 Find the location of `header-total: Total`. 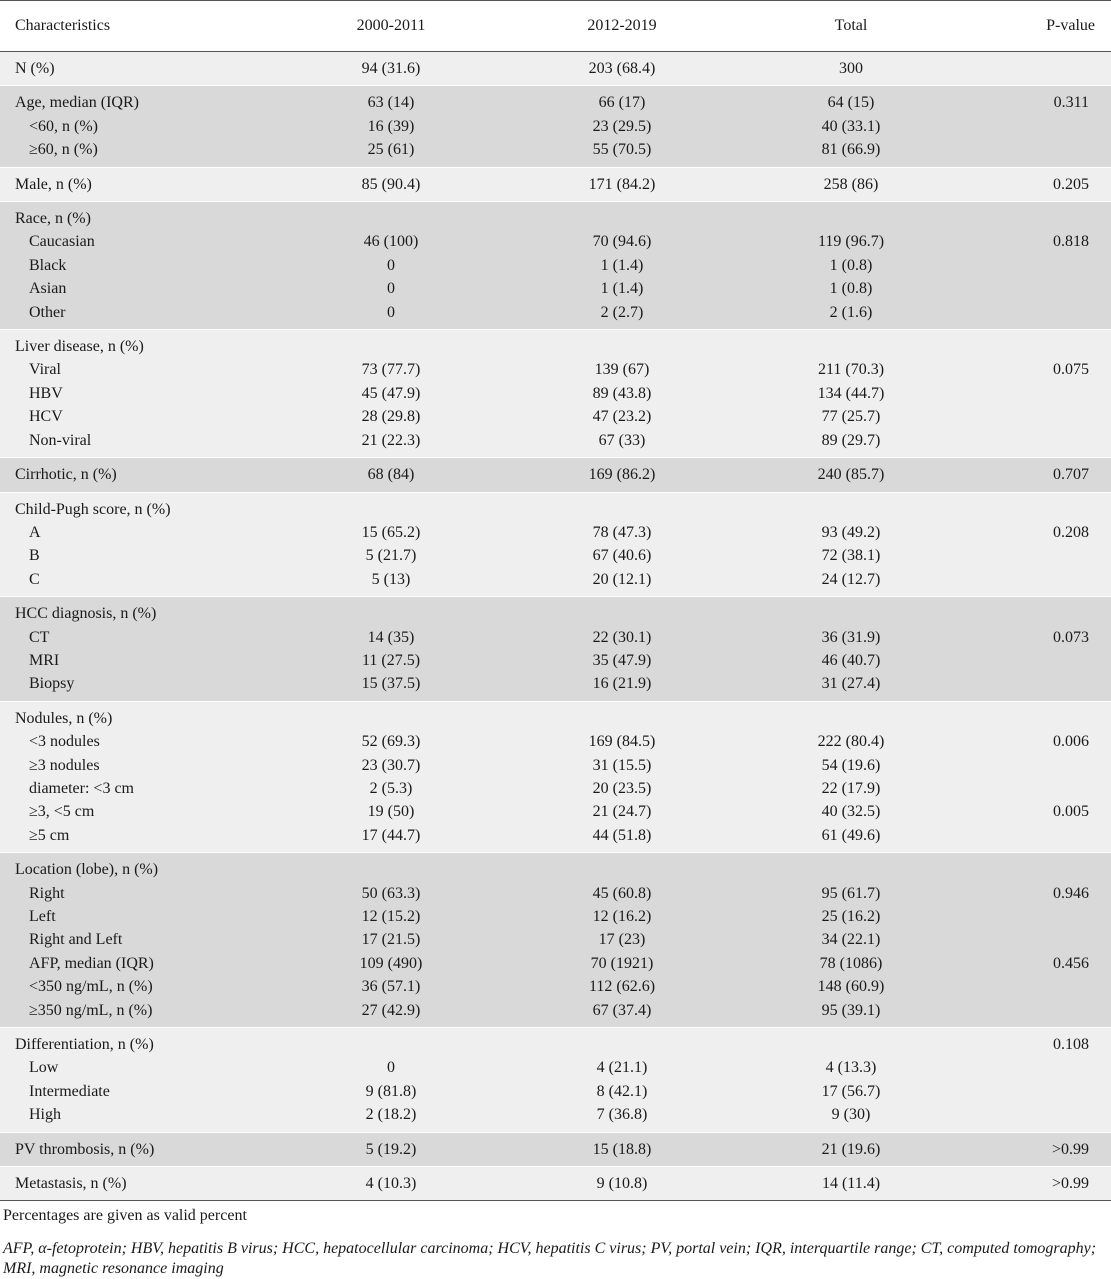

header-total: Total is located at coordinates (851, 26).